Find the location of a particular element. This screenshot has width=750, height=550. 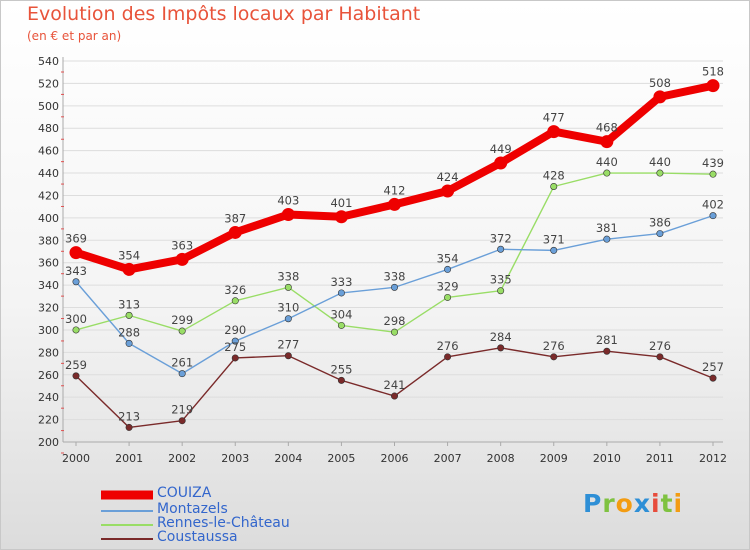

legend-label: Coustaussa is located at coordinates (197, 537).